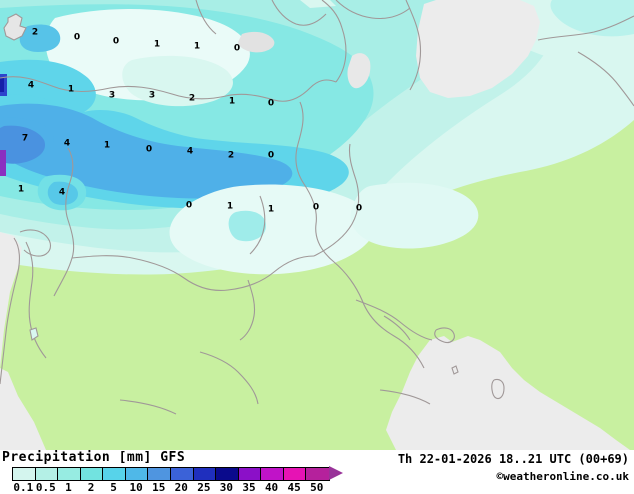  I want to click on copyright-notice: ©weatheronline.co.uk, so click(562, 476).